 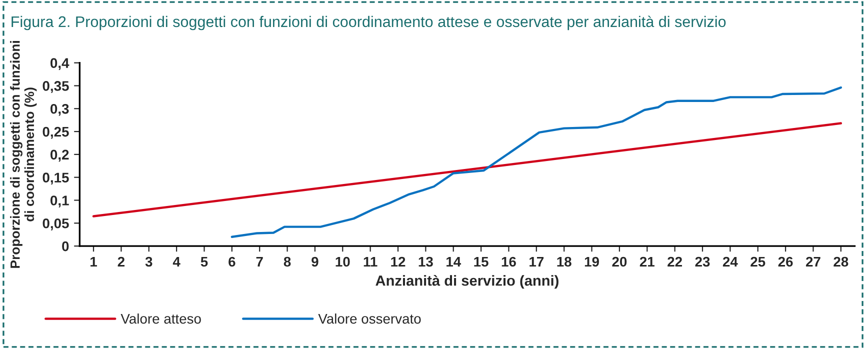 I want to click on legend-label: Valore osservato, so click(x=369, y=319).